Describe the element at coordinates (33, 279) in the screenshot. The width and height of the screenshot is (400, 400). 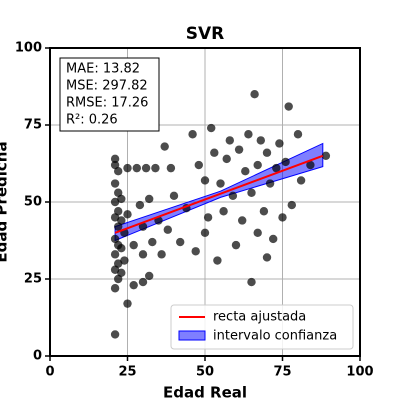
I see `y-tick-label: 25` at that location.